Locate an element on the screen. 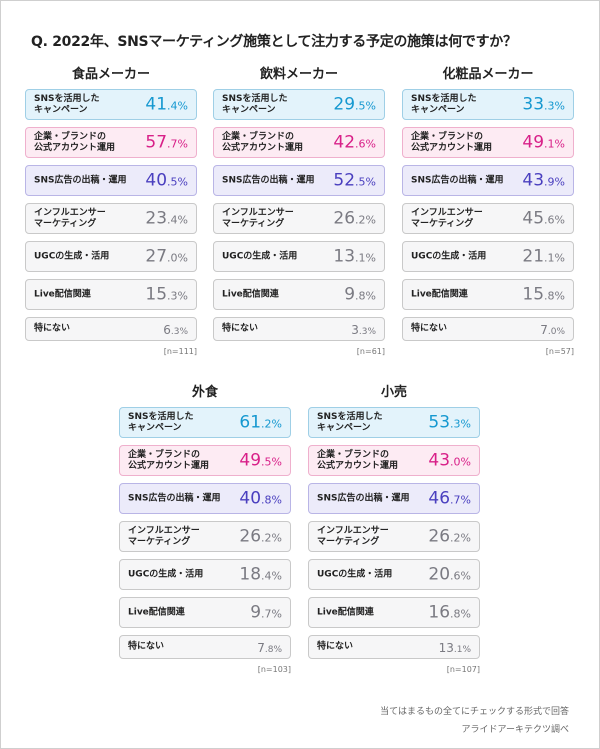 The image size is (600, 749). data-row: SNS広告の出稿・運用 40.5% is located at coordinates (111, 180).